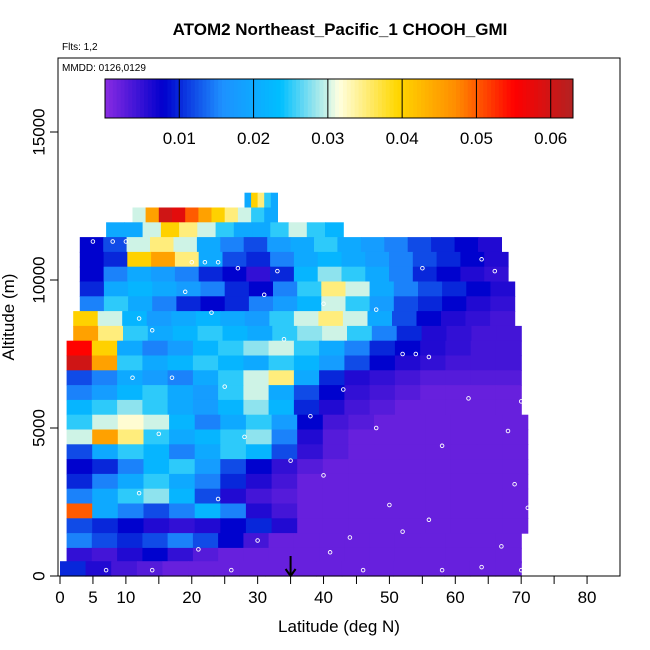 Image resolution: width=650 pixels, height=650 pixels. Describe the element at coordinates (290, 567) in the screenshot. I see `latitude-marker-arrow` at that location.